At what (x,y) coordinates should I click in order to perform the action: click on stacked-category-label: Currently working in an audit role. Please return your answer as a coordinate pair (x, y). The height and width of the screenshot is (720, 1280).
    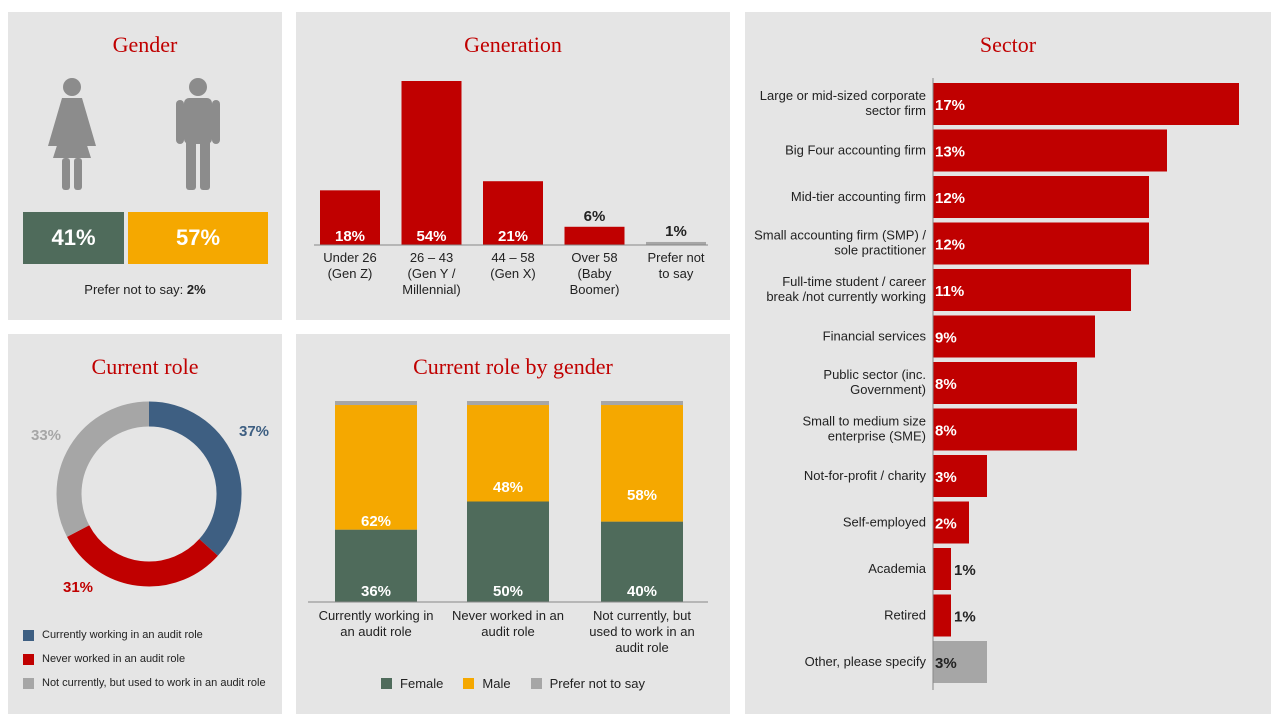
    Looking at the image, I should click on (376, 623).